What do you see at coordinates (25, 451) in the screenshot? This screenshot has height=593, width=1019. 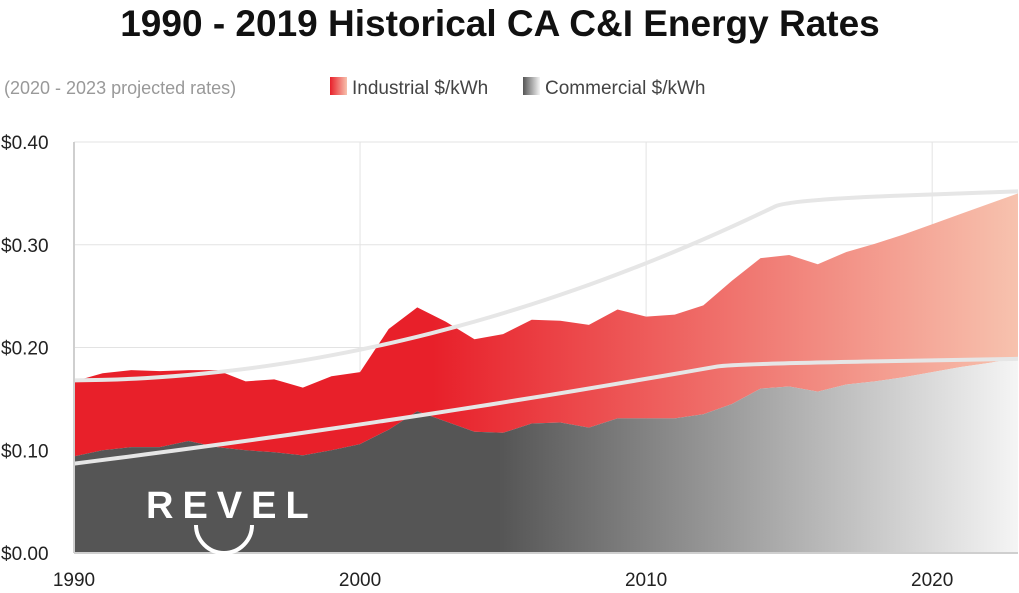 I see `y-tick-label-1: $0.10` at bounding box center [25, 451].